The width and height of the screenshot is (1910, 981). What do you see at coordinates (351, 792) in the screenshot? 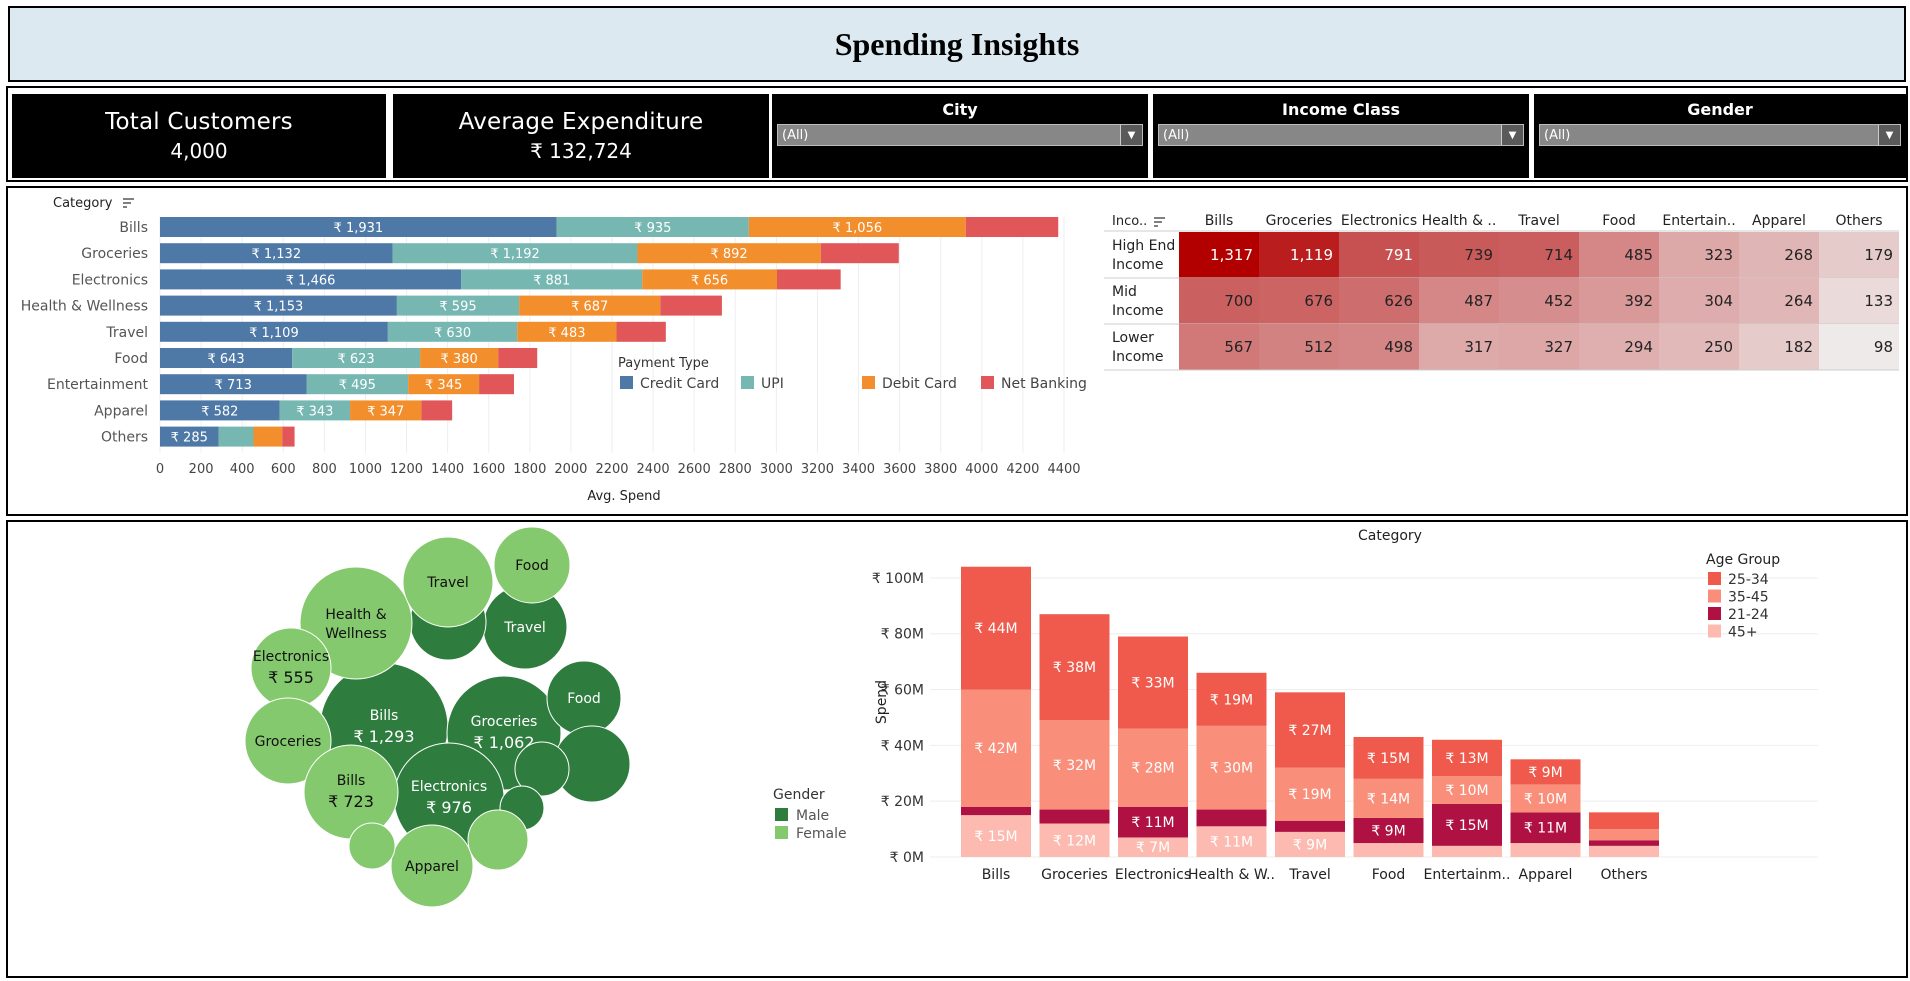
I see `gender-bubble: Bills ₹ 723` at bounding box center [351, 792].